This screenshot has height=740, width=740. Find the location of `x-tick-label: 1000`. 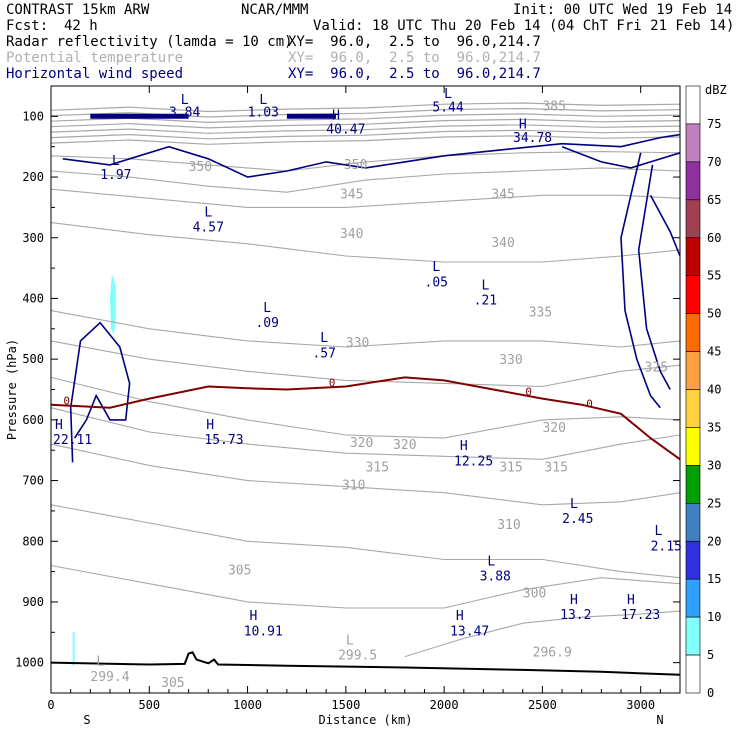

x-tick-label: 1000 is located at coordinates (247, 705).